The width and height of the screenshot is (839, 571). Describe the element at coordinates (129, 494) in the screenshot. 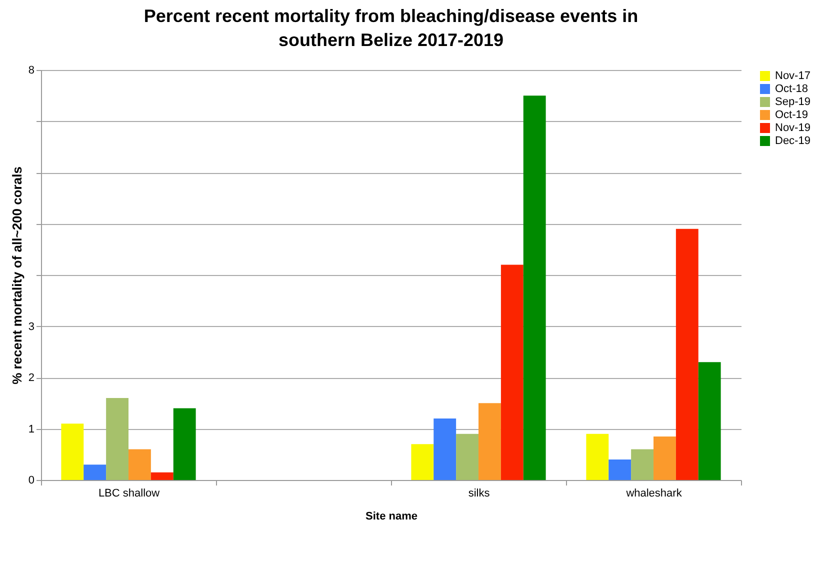

I see `x-tick-label: LBC shallow` at that location.